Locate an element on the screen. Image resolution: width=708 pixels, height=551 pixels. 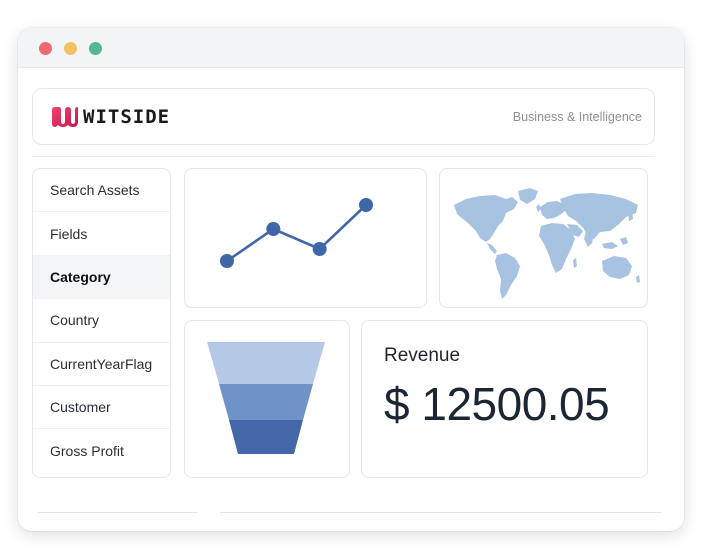
sidebar-item-customer: Customer is located at coordinates (101, 408).